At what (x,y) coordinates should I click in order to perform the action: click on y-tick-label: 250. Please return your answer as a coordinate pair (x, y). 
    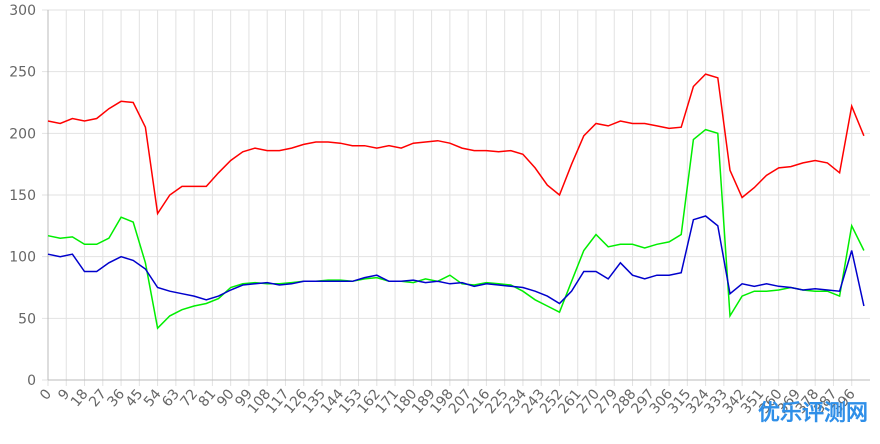
    Looking at the image, I should click on (22, 73).